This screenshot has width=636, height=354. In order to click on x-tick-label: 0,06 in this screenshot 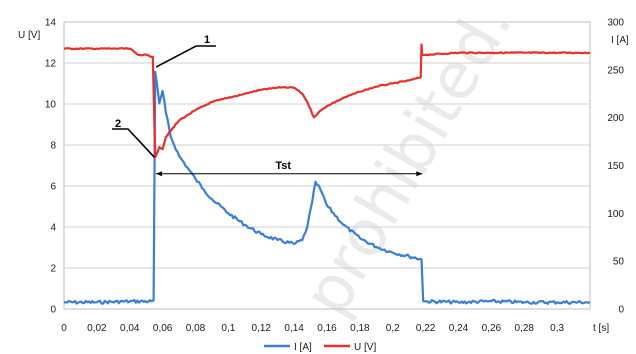, I will do `click(163, 328)`.